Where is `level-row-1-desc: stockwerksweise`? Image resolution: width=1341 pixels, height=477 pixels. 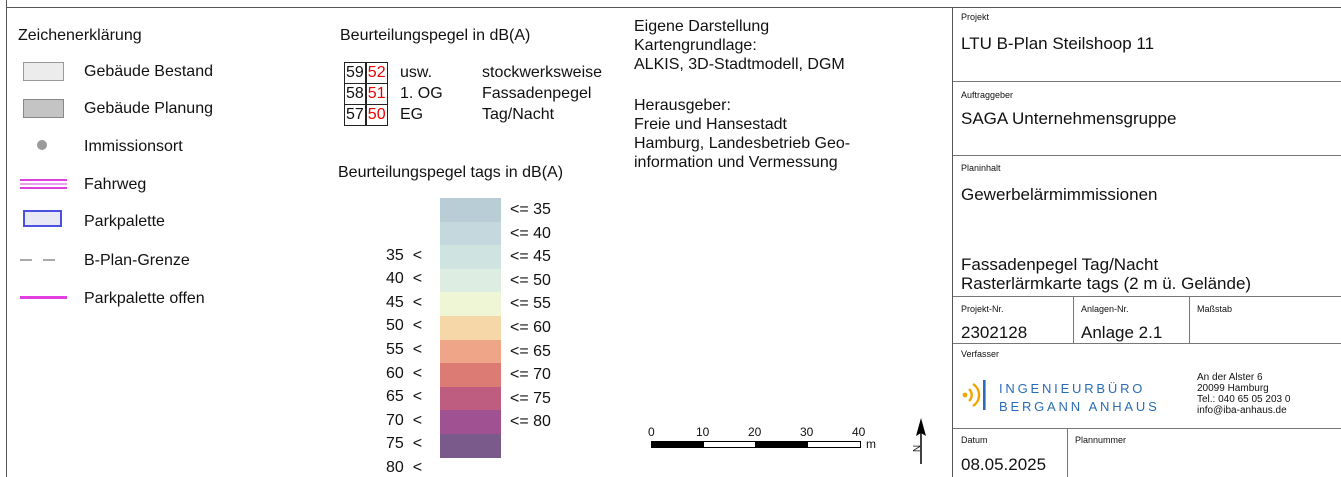 level-row-1-desc: stockwerksweise is located at coordinates (542, 72).